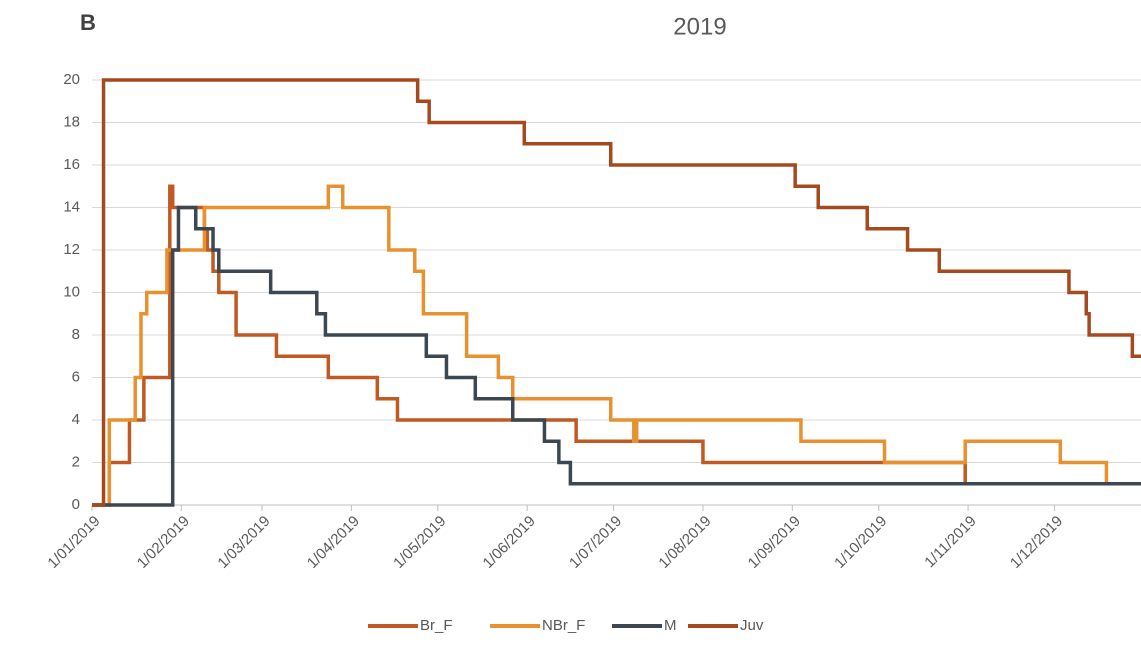  Describe the element at coordinates (243, 542) in the screenshot. I see `x-tick-label: 1/03/2019` at that location.